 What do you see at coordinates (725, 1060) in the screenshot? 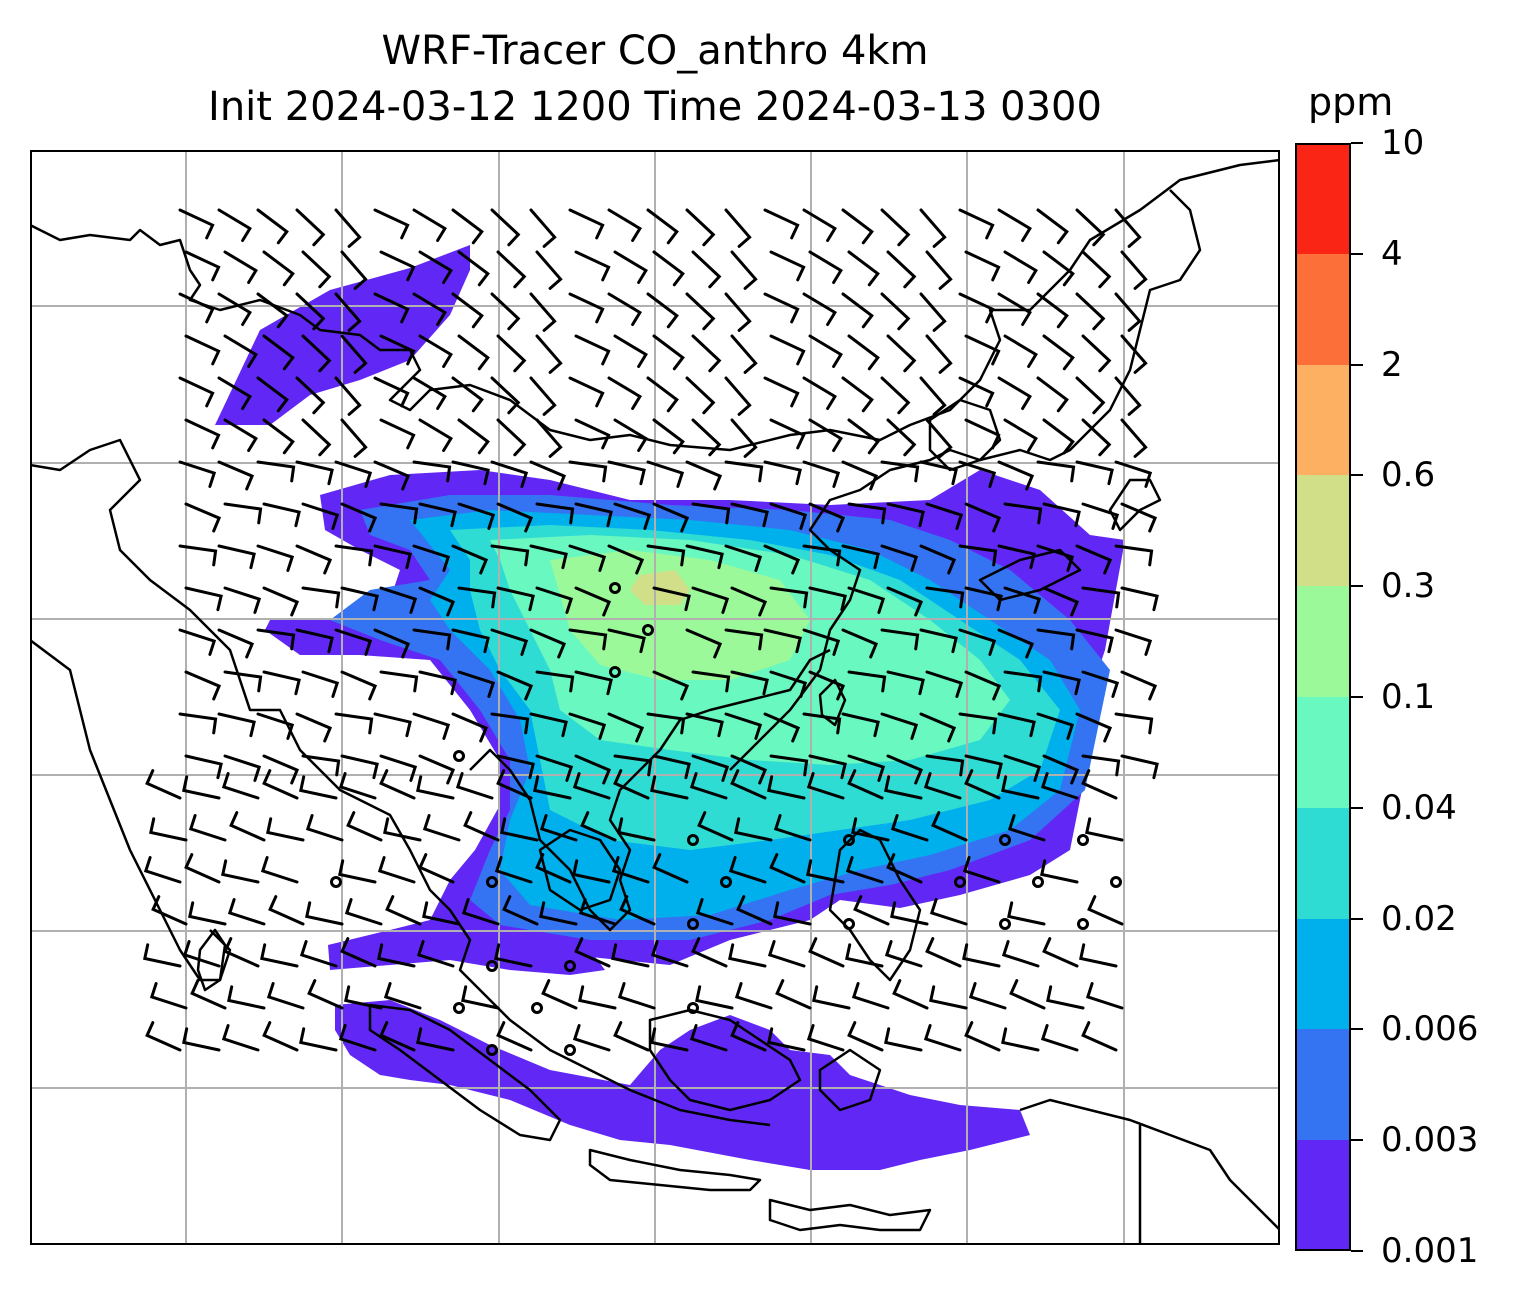
I see `coastline-borneo` at bounding box center [725, 1060].